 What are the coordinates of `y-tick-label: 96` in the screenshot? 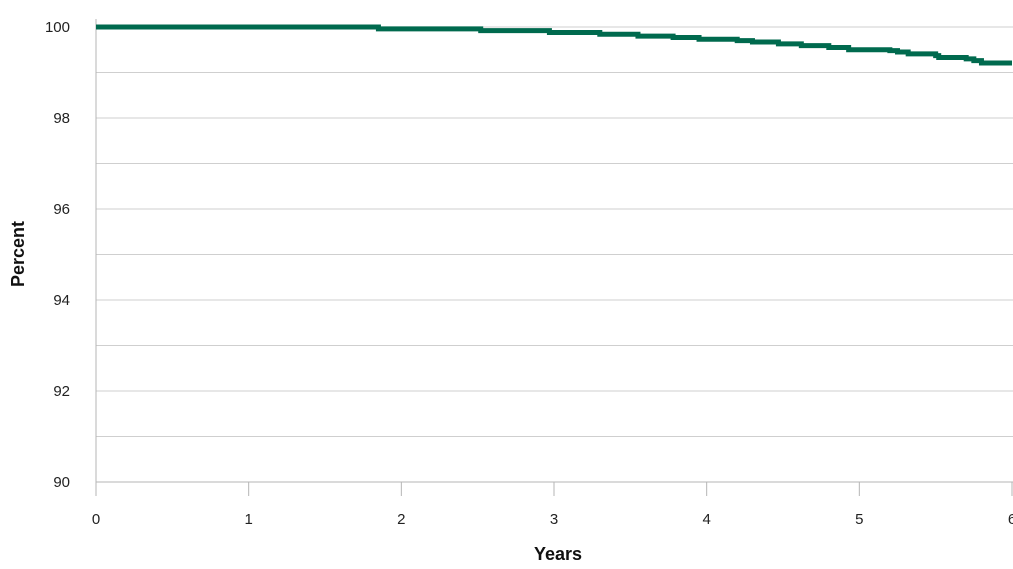 It's located at (61, 209).